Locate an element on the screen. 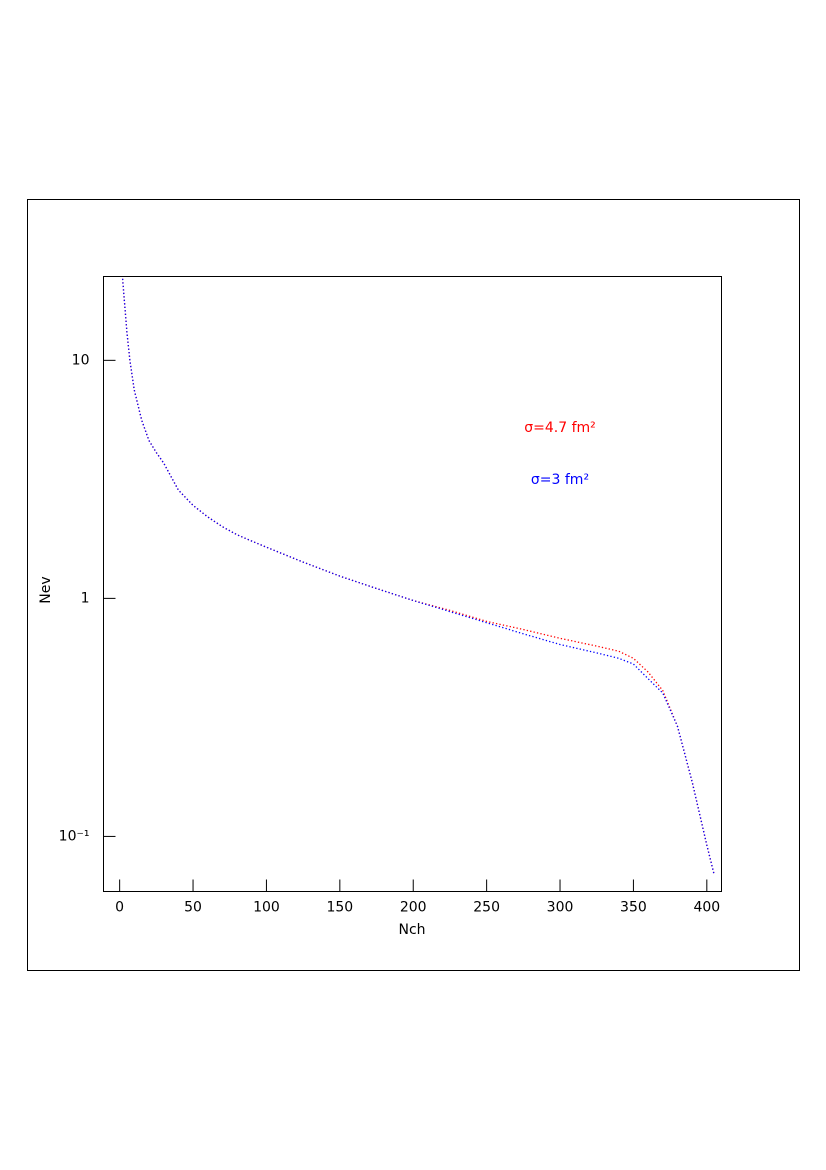 This screenshot has height=1170, width=826. y-tick-label: 1 is located at coordinates (85, 598).